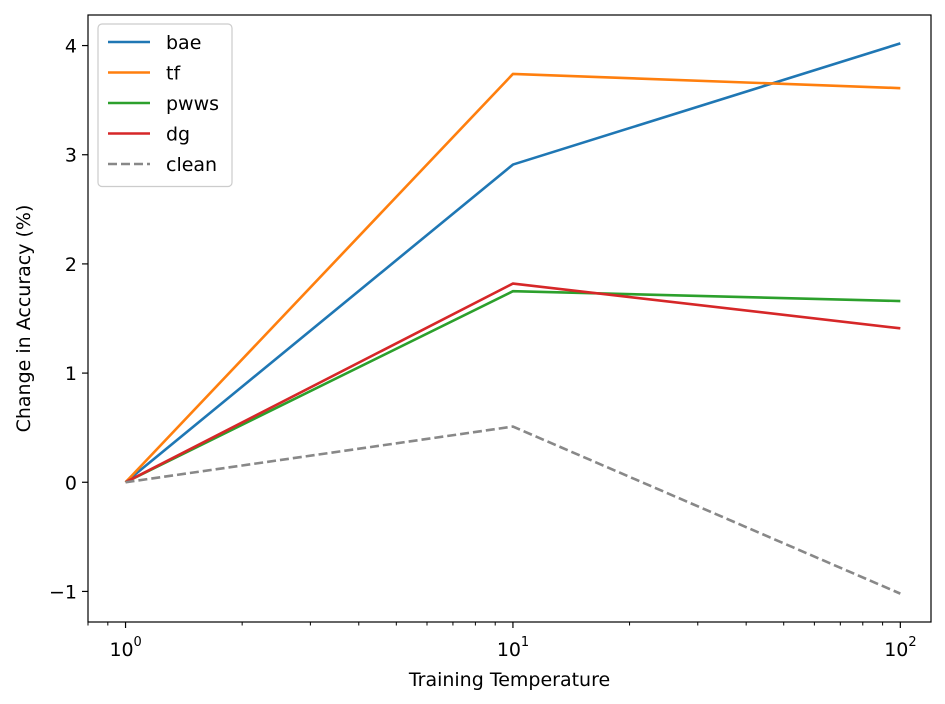 The image size is (945, 704). What do you see at coordinates (71, 265) in the screenshot?
I see `y-tick-label: 2` at bounding box center [71, 265].